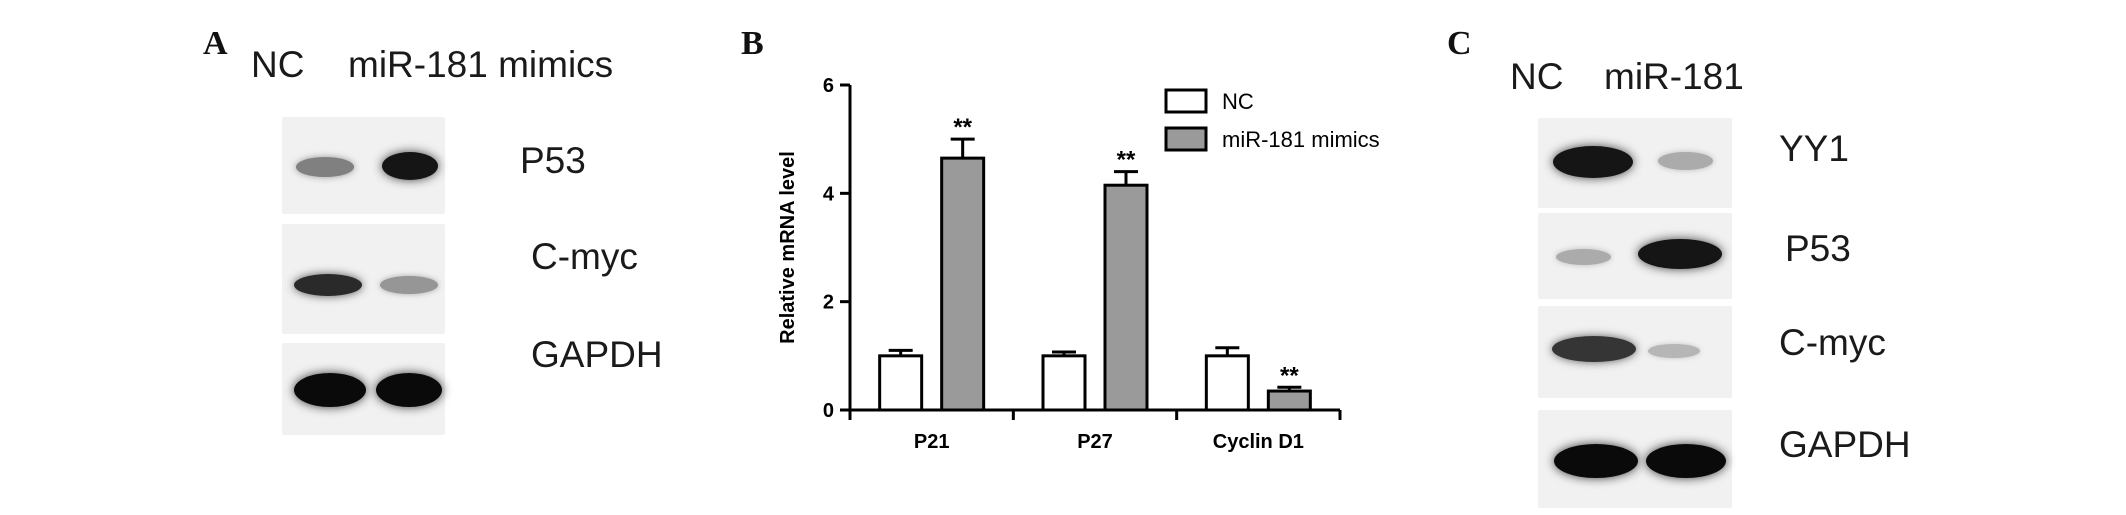 Image resolution: width=2126 pixels, height=515 pixels. What do you see at coordinates (410, 166) in the screenshot?
I see `panel-a-band-p53-mir181` at bounding box center [410, 166].